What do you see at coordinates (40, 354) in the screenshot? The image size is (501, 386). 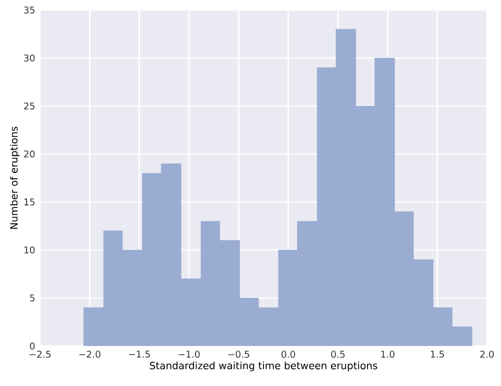 I see `x-tick-label: −2.5` at bounding box center [40, 354].